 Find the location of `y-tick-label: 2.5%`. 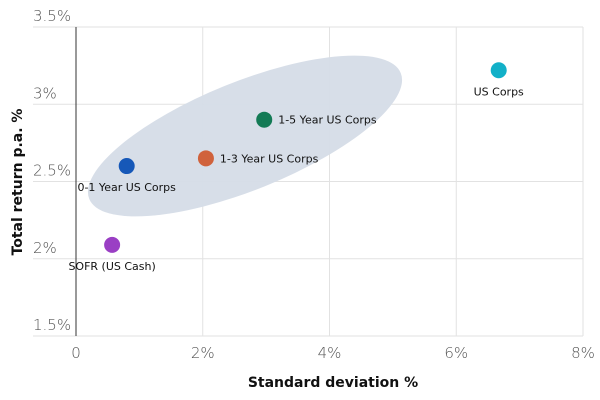

y-tick-label: 2.5% is located at coordinates (52, 171).